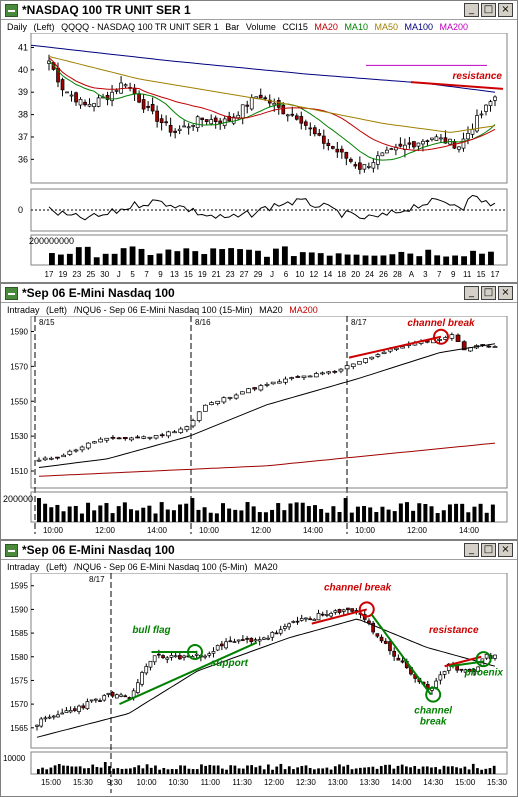  I want to click on x-tick-label: 13:00, so click(338, 782).